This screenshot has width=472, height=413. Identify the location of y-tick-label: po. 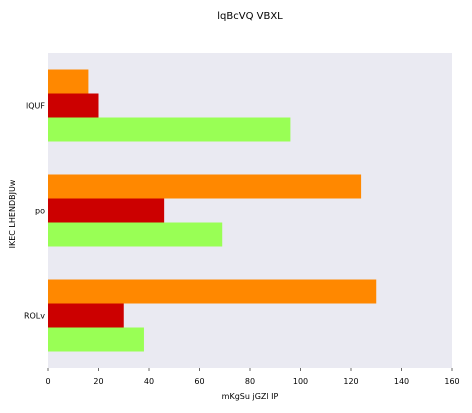
(40, 211).